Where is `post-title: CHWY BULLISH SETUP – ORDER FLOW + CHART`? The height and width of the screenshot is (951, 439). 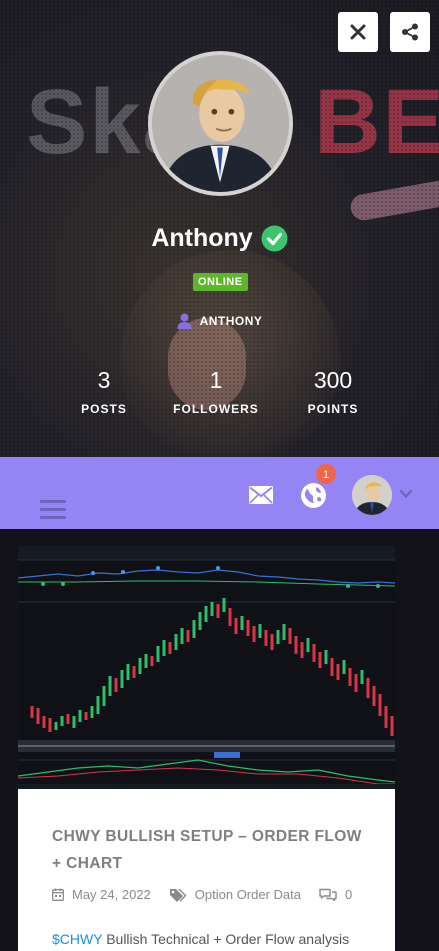 post-title: CHWY BULLISH SETUP – ORDER FLOW + CHART is located at coordinates (207, 850).